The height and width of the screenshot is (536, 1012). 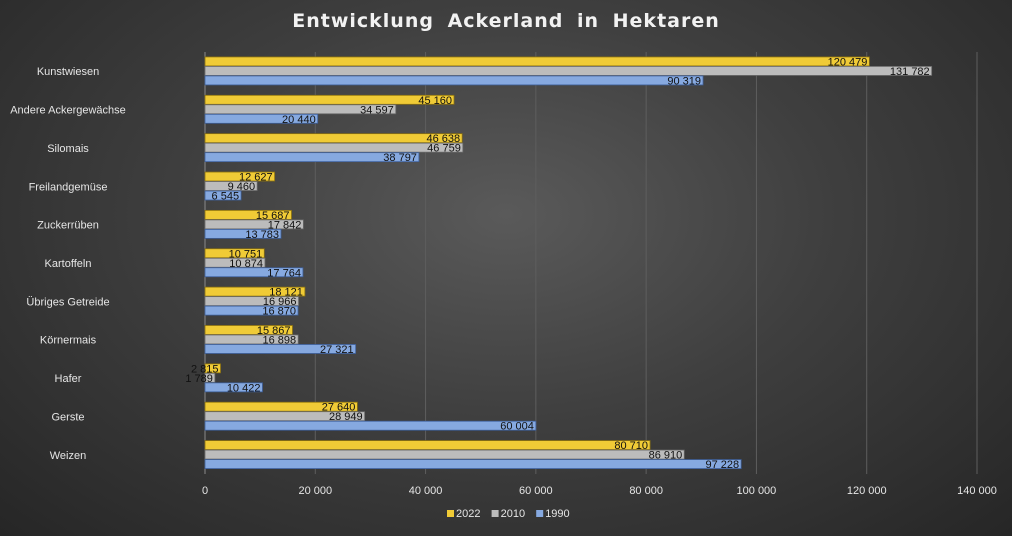 What do you see at coordinates (400, 158) in the screenshot?
I see `data-label-1990: 38 797` at bounding box center [400, 158].